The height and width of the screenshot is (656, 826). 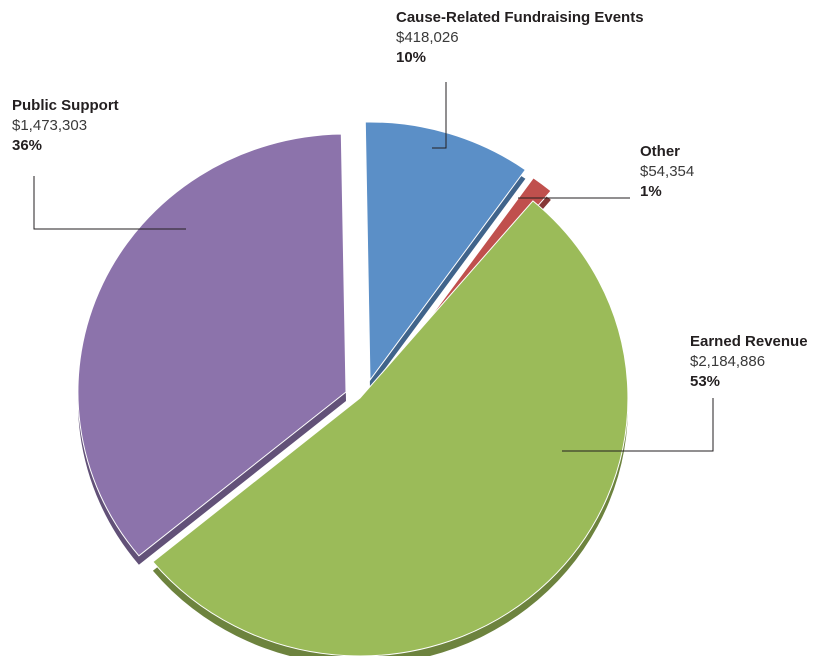 I want to click on slice-label-public: Public Support $1,473,303 36%, so click(x=65, y=126).